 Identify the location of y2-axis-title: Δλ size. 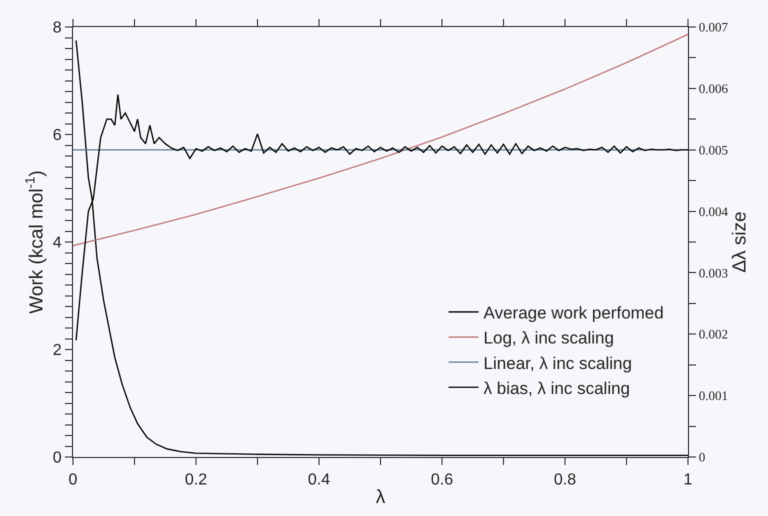
(739, 242).